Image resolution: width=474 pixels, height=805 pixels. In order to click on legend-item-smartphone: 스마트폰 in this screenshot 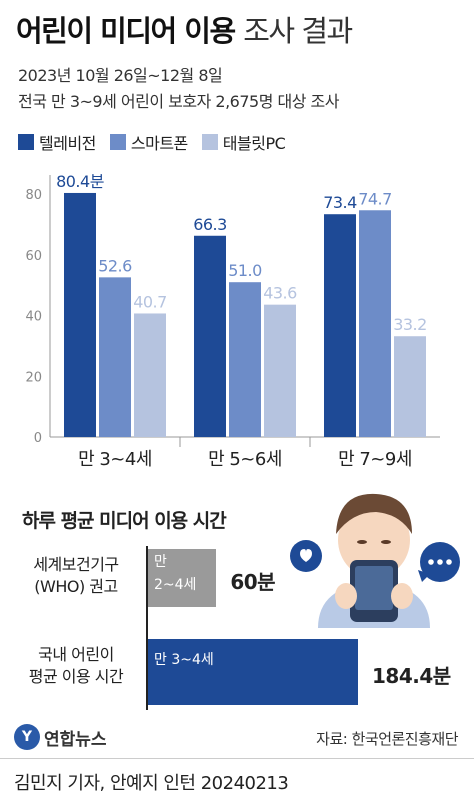, I will do `click(148, 142)`.